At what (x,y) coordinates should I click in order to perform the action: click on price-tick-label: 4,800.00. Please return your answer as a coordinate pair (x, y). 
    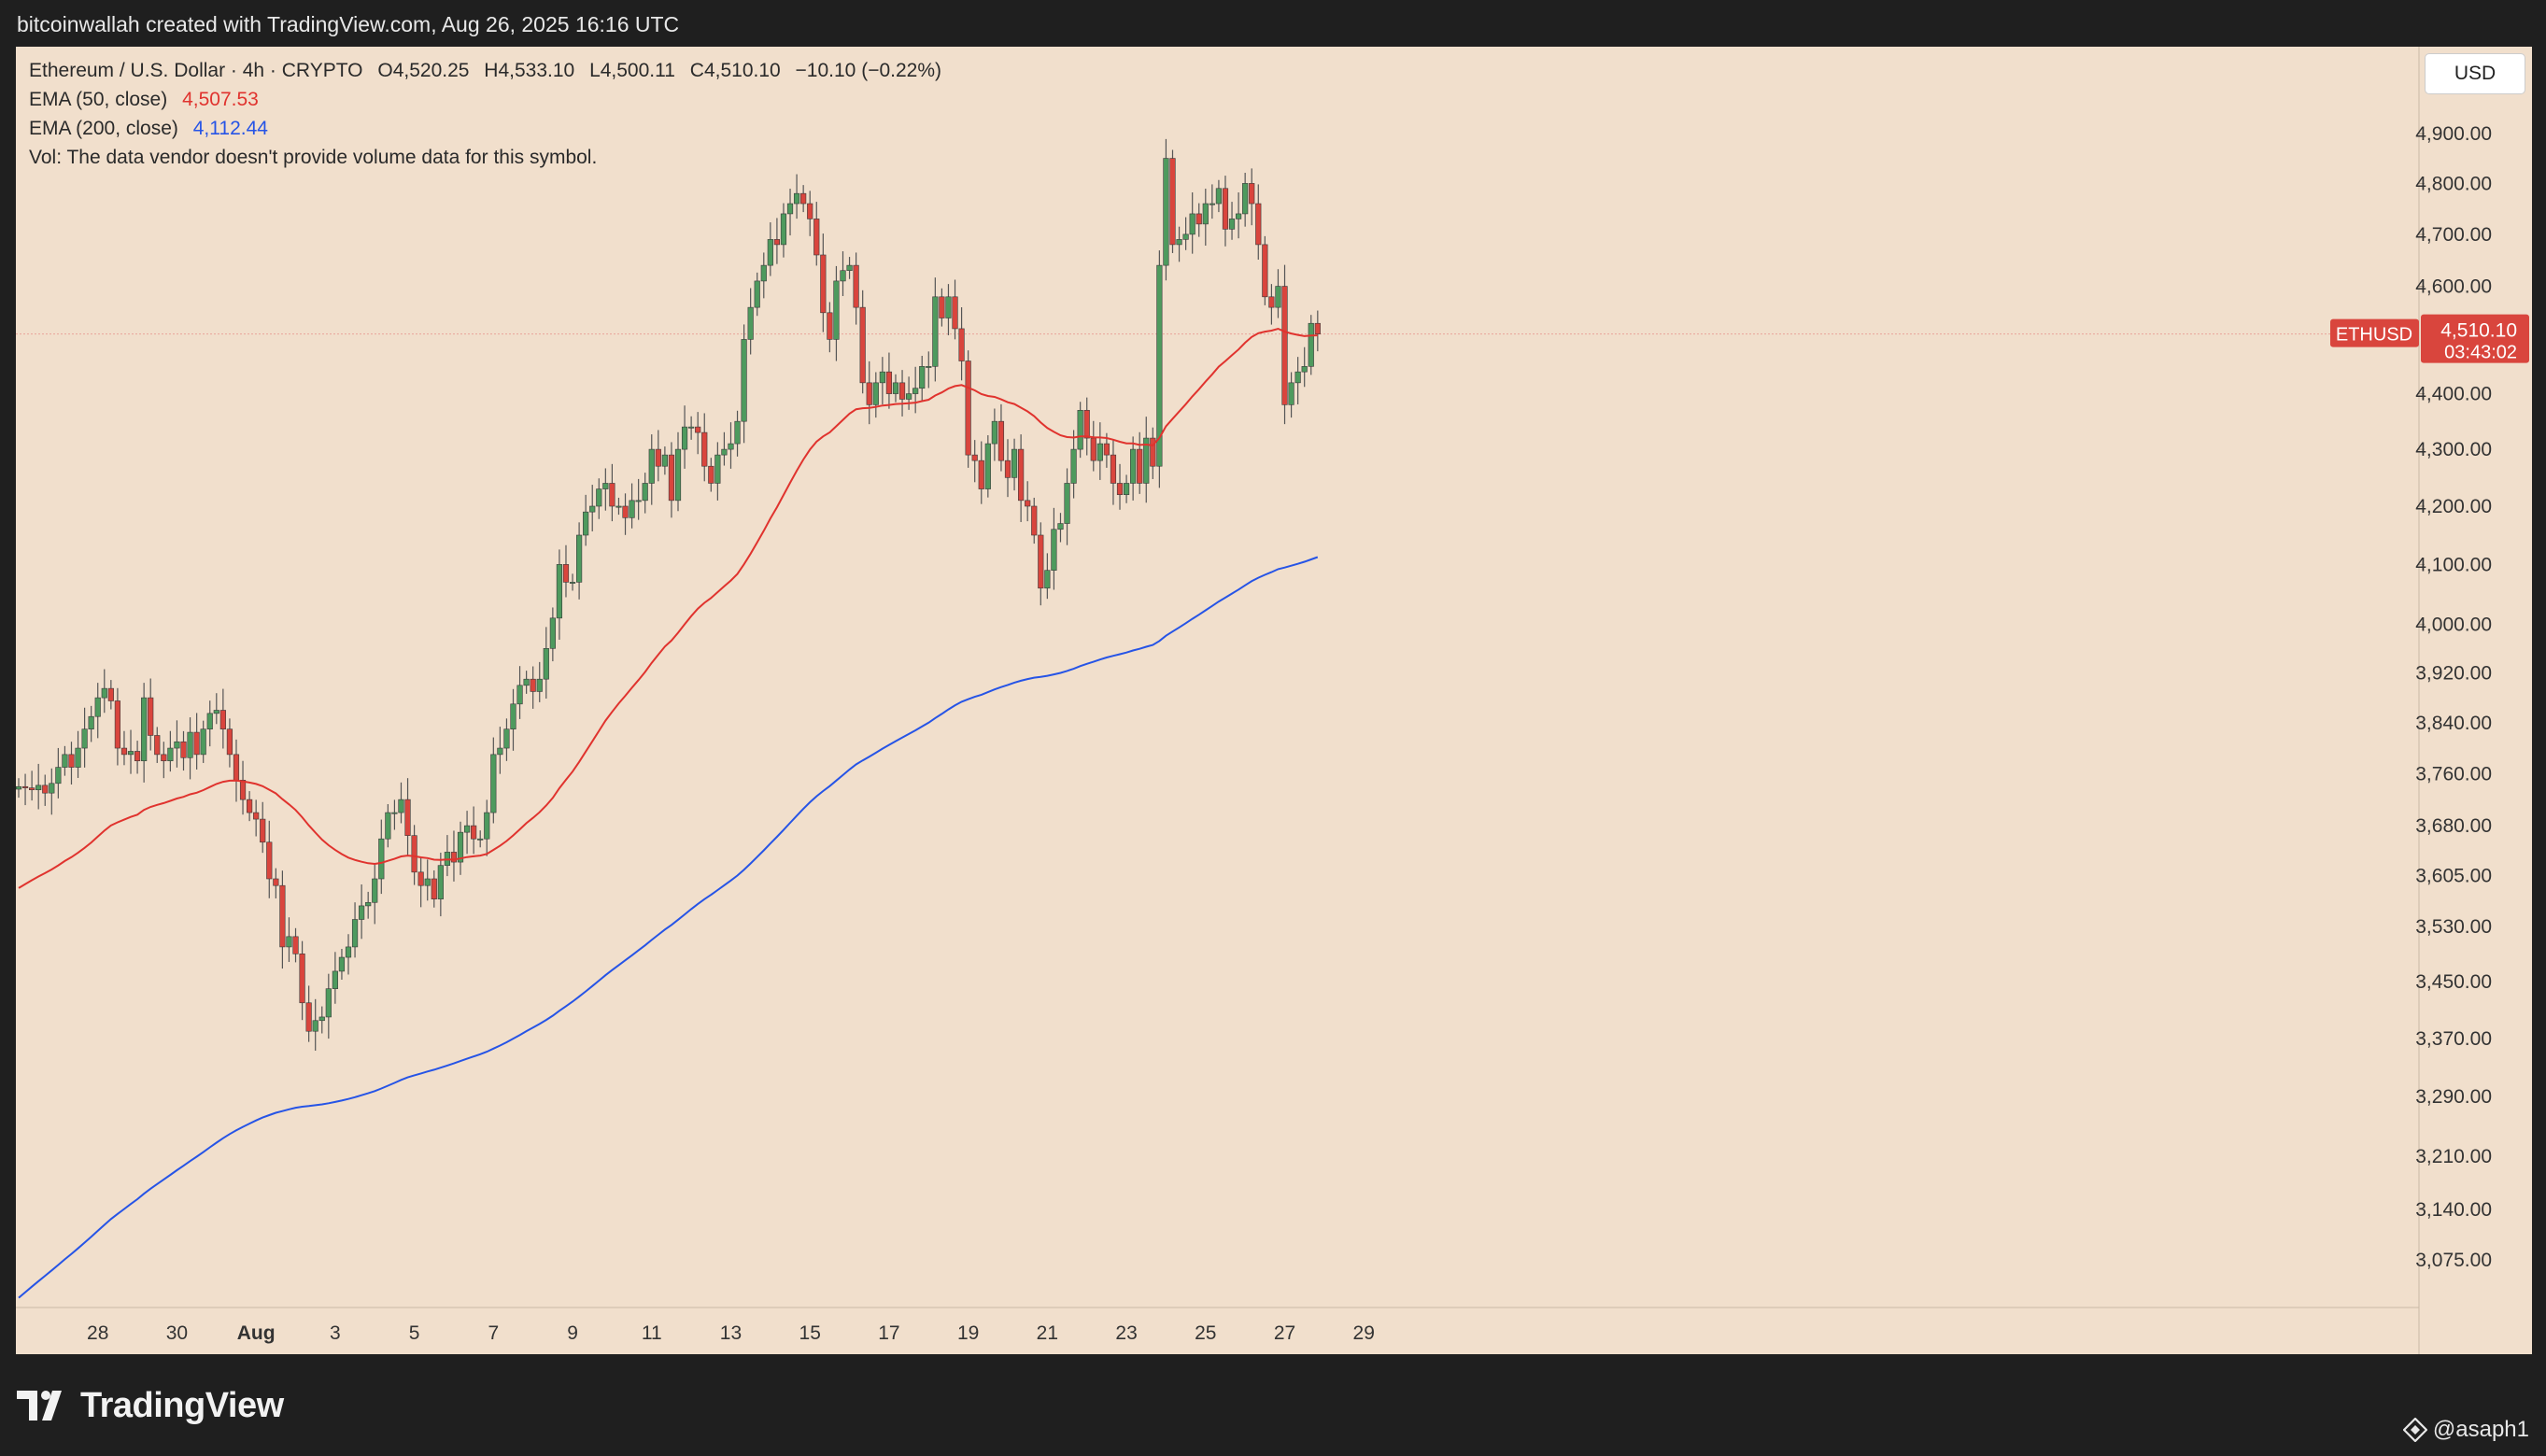
    Looking at the image, I should click on (2454, 183).